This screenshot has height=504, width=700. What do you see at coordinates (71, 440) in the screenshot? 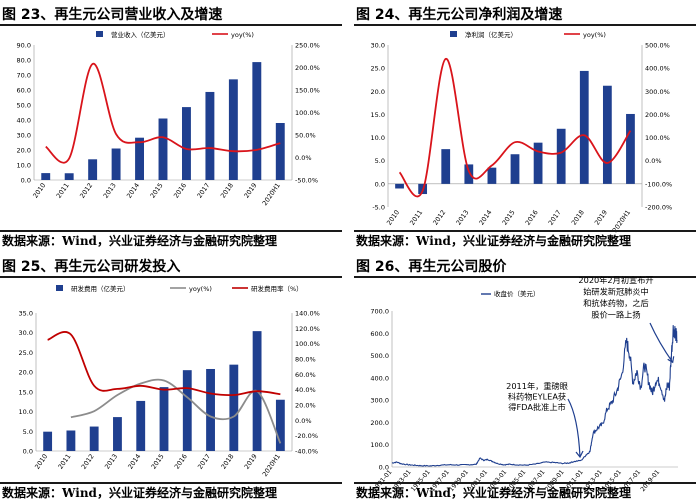
I see `bar-2011` at bounding box center [71, 440].